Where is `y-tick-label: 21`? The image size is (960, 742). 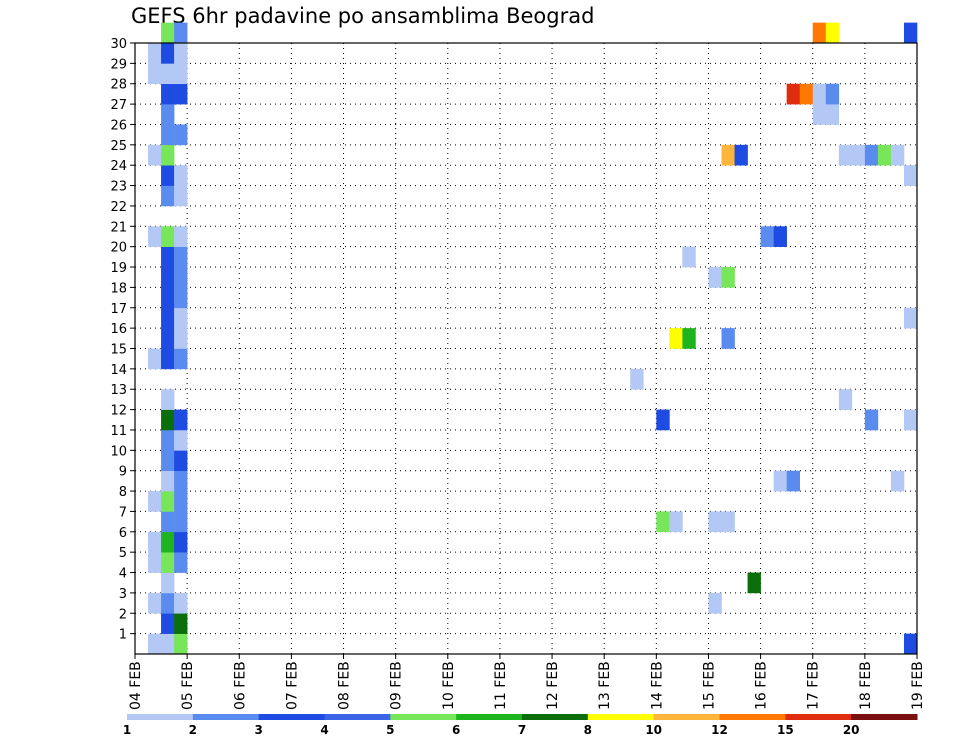
y-tick-label: 21 is located at coordinates (118, 227).